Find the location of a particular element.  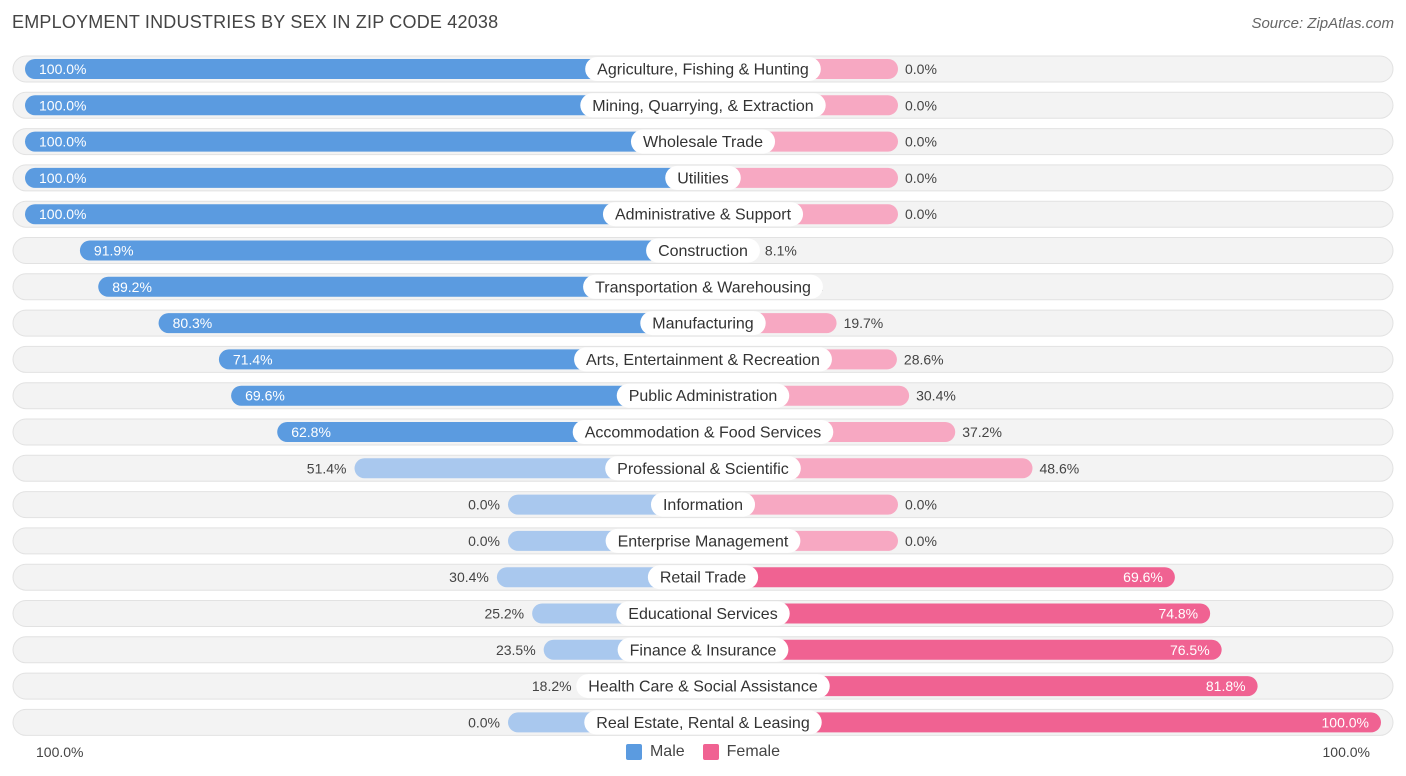

legend-swatch-male is located at coordinates (633, 752).